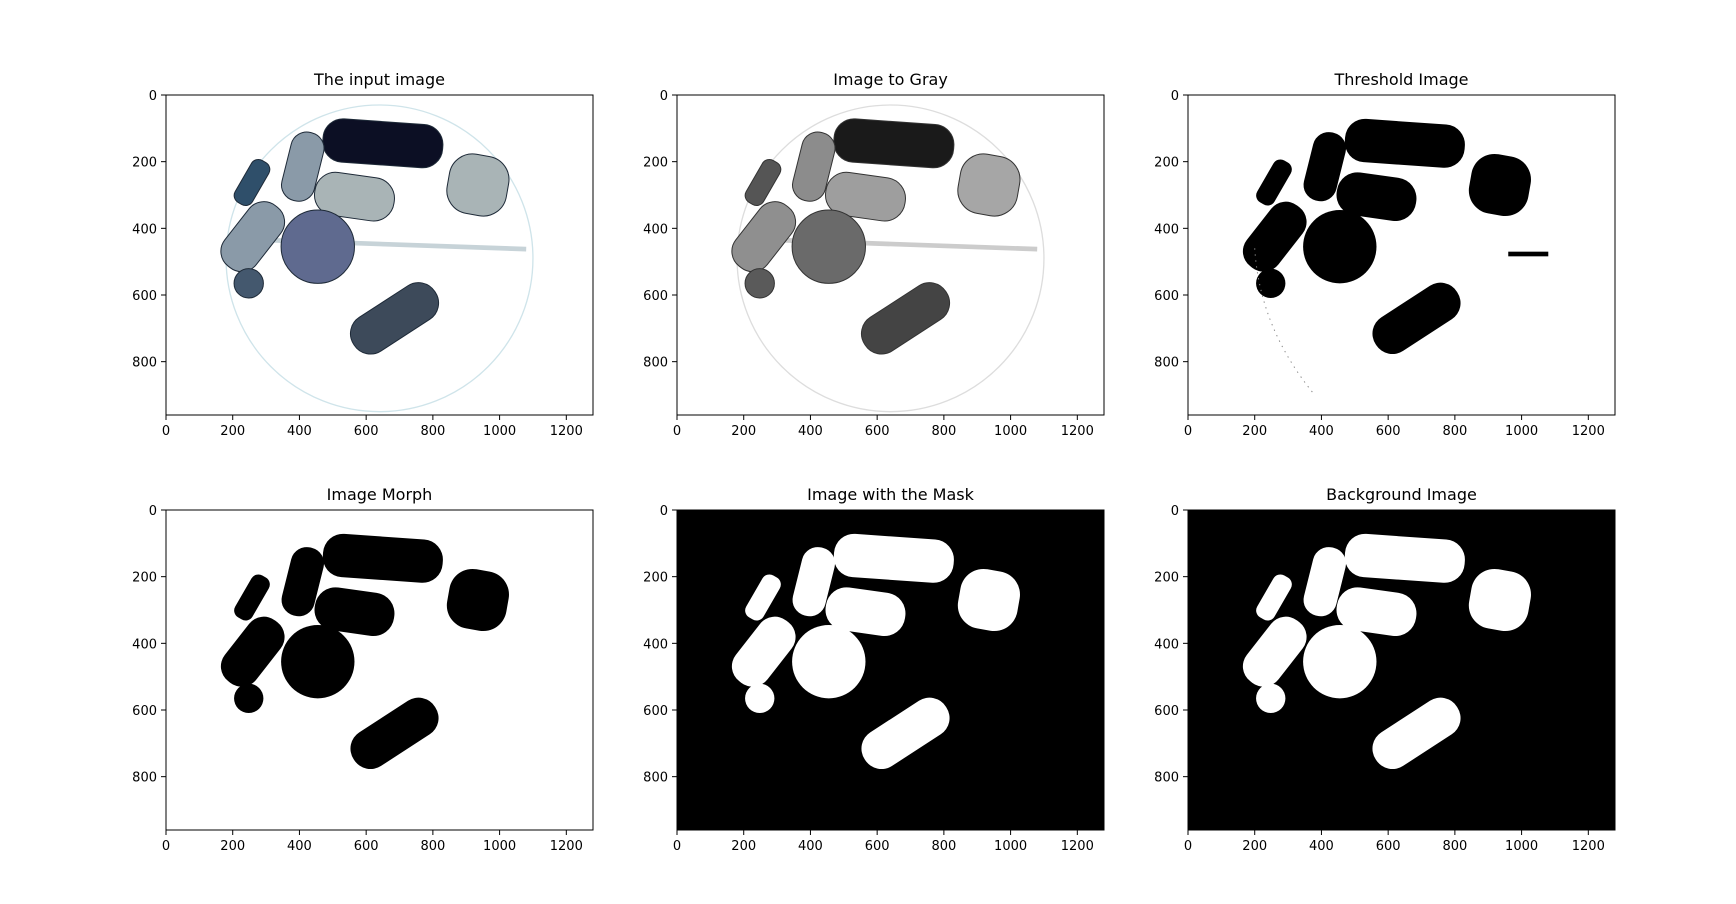 This screenshot has height=904, width=1736. I want to click on panel-title: Image to Gray, so click(890, 79).